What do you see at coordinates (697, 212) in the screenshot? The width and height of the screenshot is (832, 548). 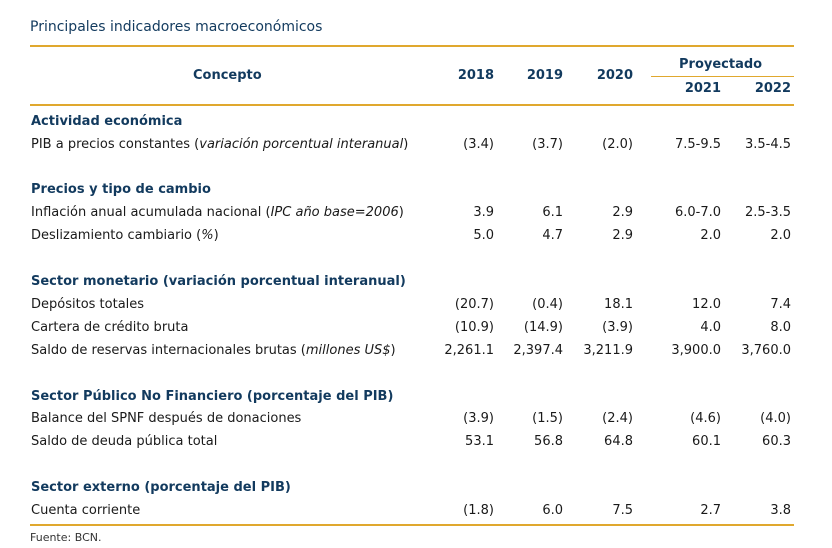 I see `value-2021: 6.0-7.0` at bounding box center [697, 212].